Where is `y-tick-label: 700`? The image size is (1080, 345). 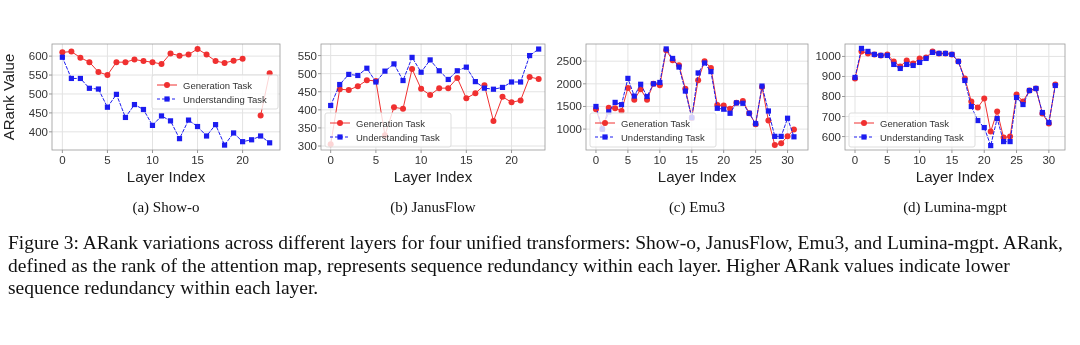 y-tick-label: 700 is located at coordinates (831, 116).